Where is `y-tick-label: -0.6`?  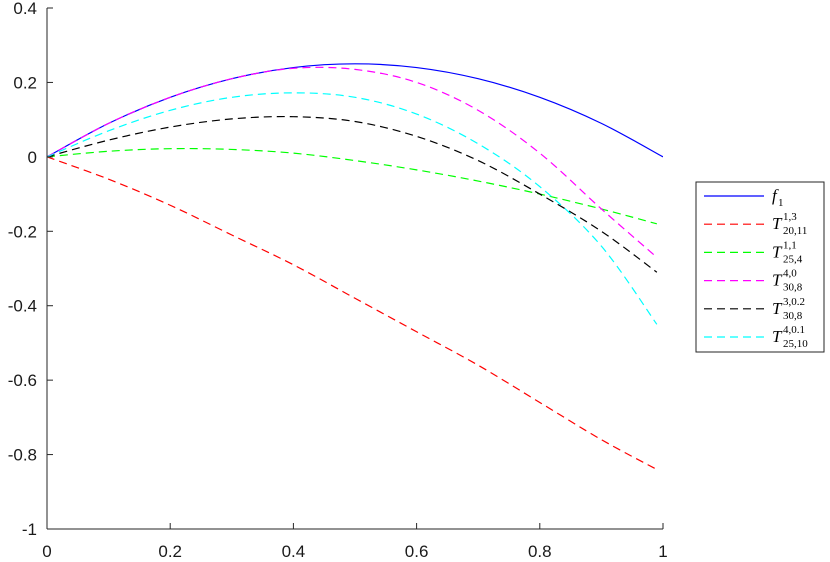 y-tick-label: -0.6 is located at coordinates (22, 380).